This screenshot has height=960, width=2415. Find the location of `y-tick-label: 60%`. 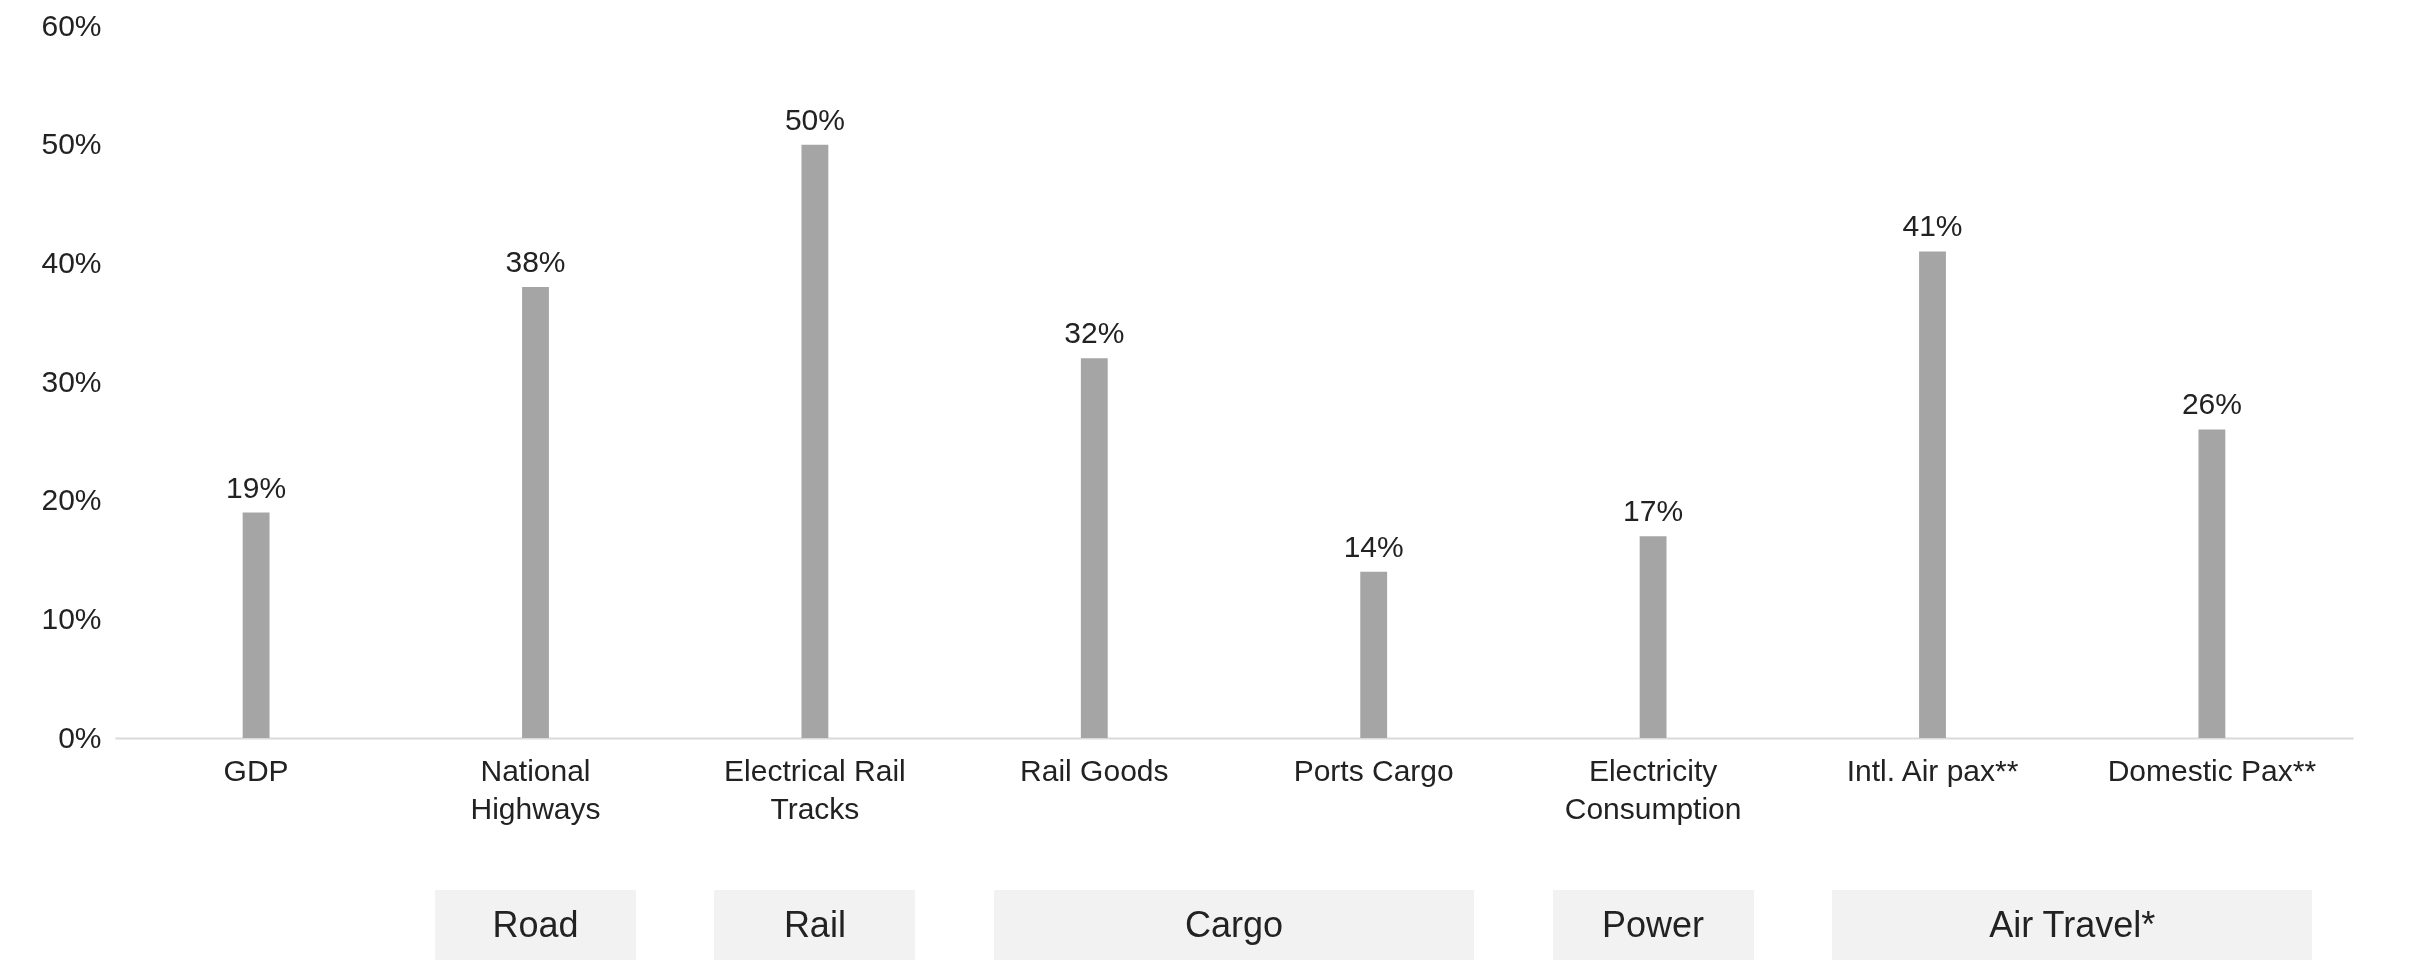

y-tick-label: 60% is located at coordinates (71, 25).